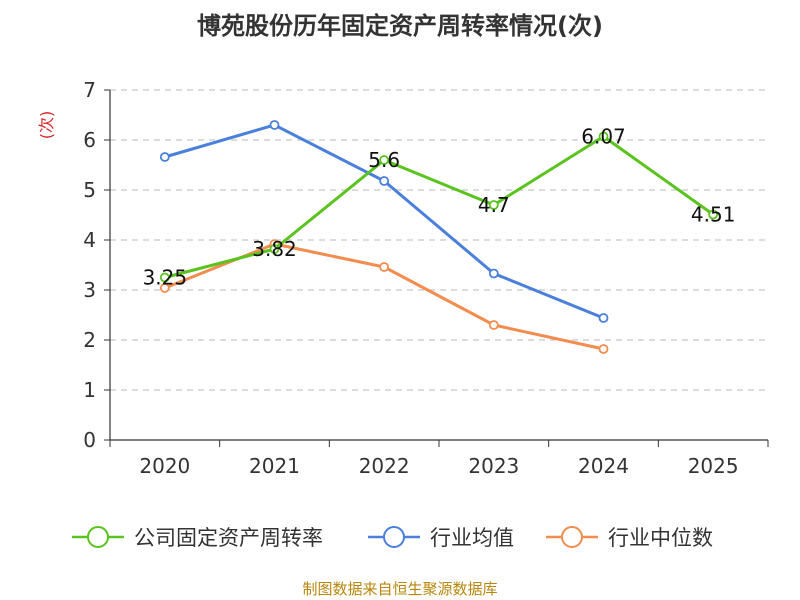 This screenshot has width=800, height=600. I want to click on legend-label: 行业均值, so click(472, 538).